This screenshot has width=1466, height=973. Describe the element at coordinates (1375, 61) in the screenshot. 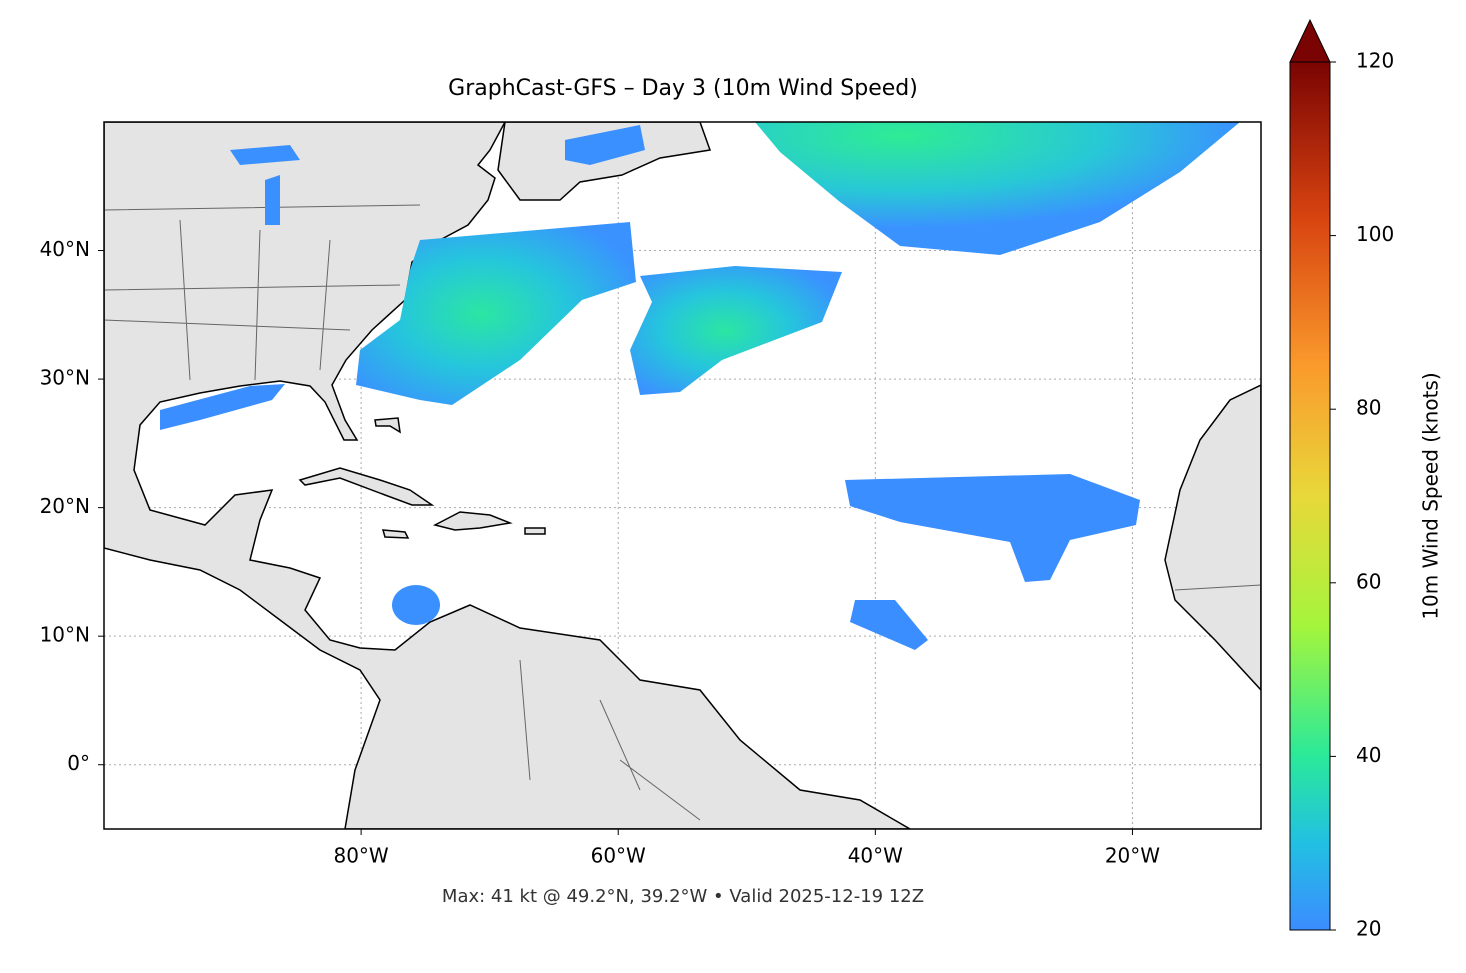

I see `colorbar-tick-label: 120` at that location.